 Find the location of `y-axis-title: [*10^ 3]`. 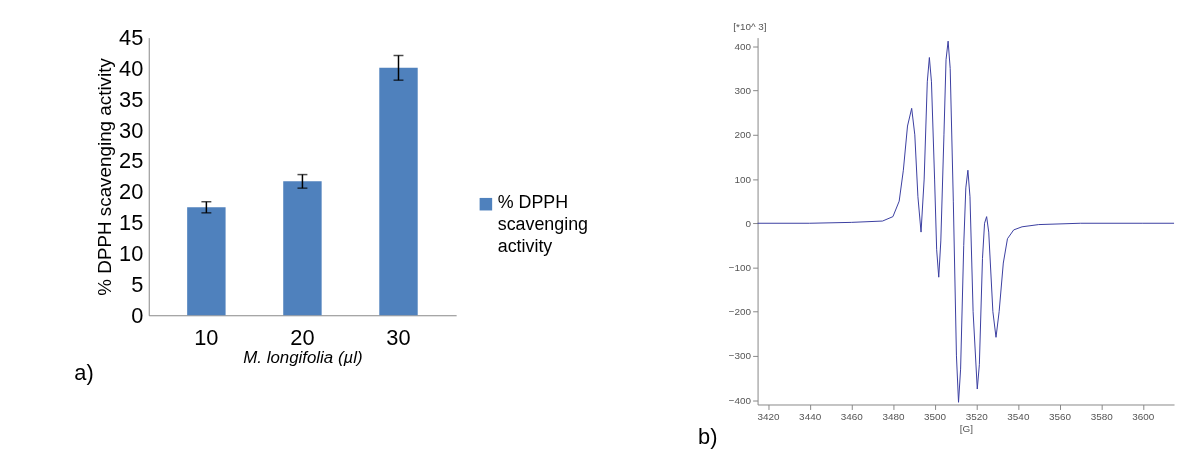

y-axis-title: [*10^ 3] is located at coordinates (750, 27).